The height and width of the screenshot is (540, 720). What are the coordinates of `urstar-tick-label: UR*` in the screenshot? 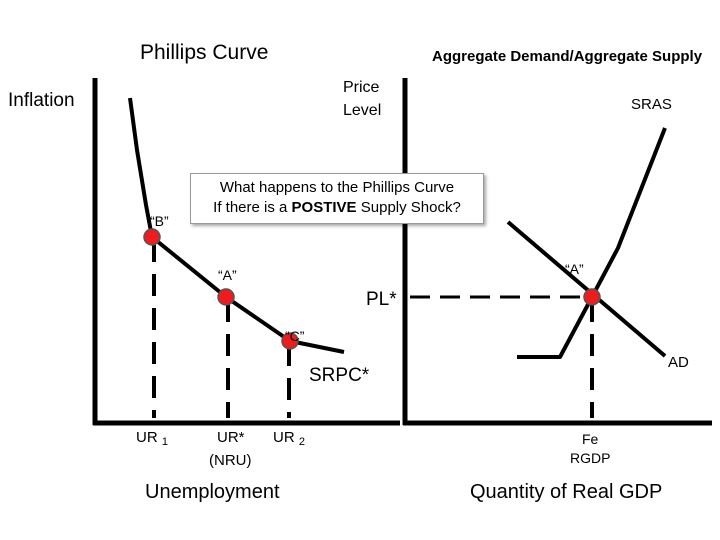 It's located at (231, 437).